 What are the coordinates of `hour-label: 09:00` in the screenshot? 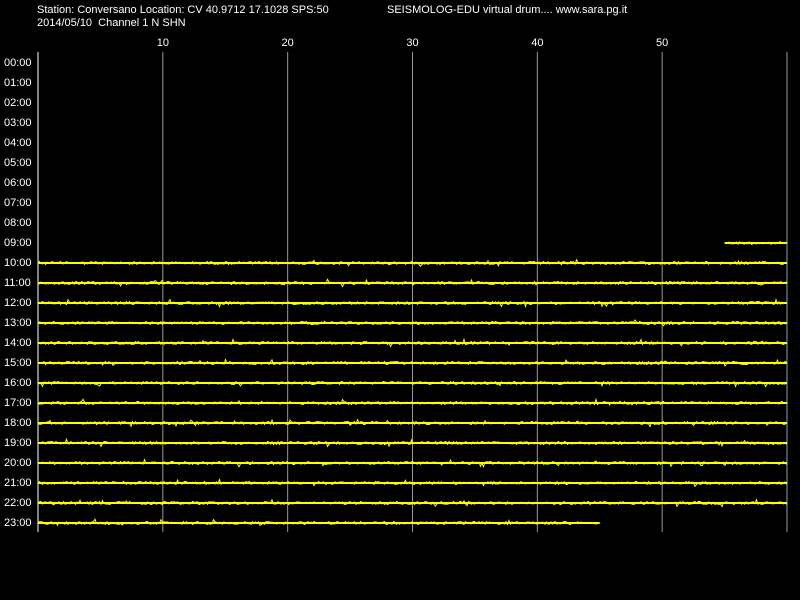 It's located at (18, 243).